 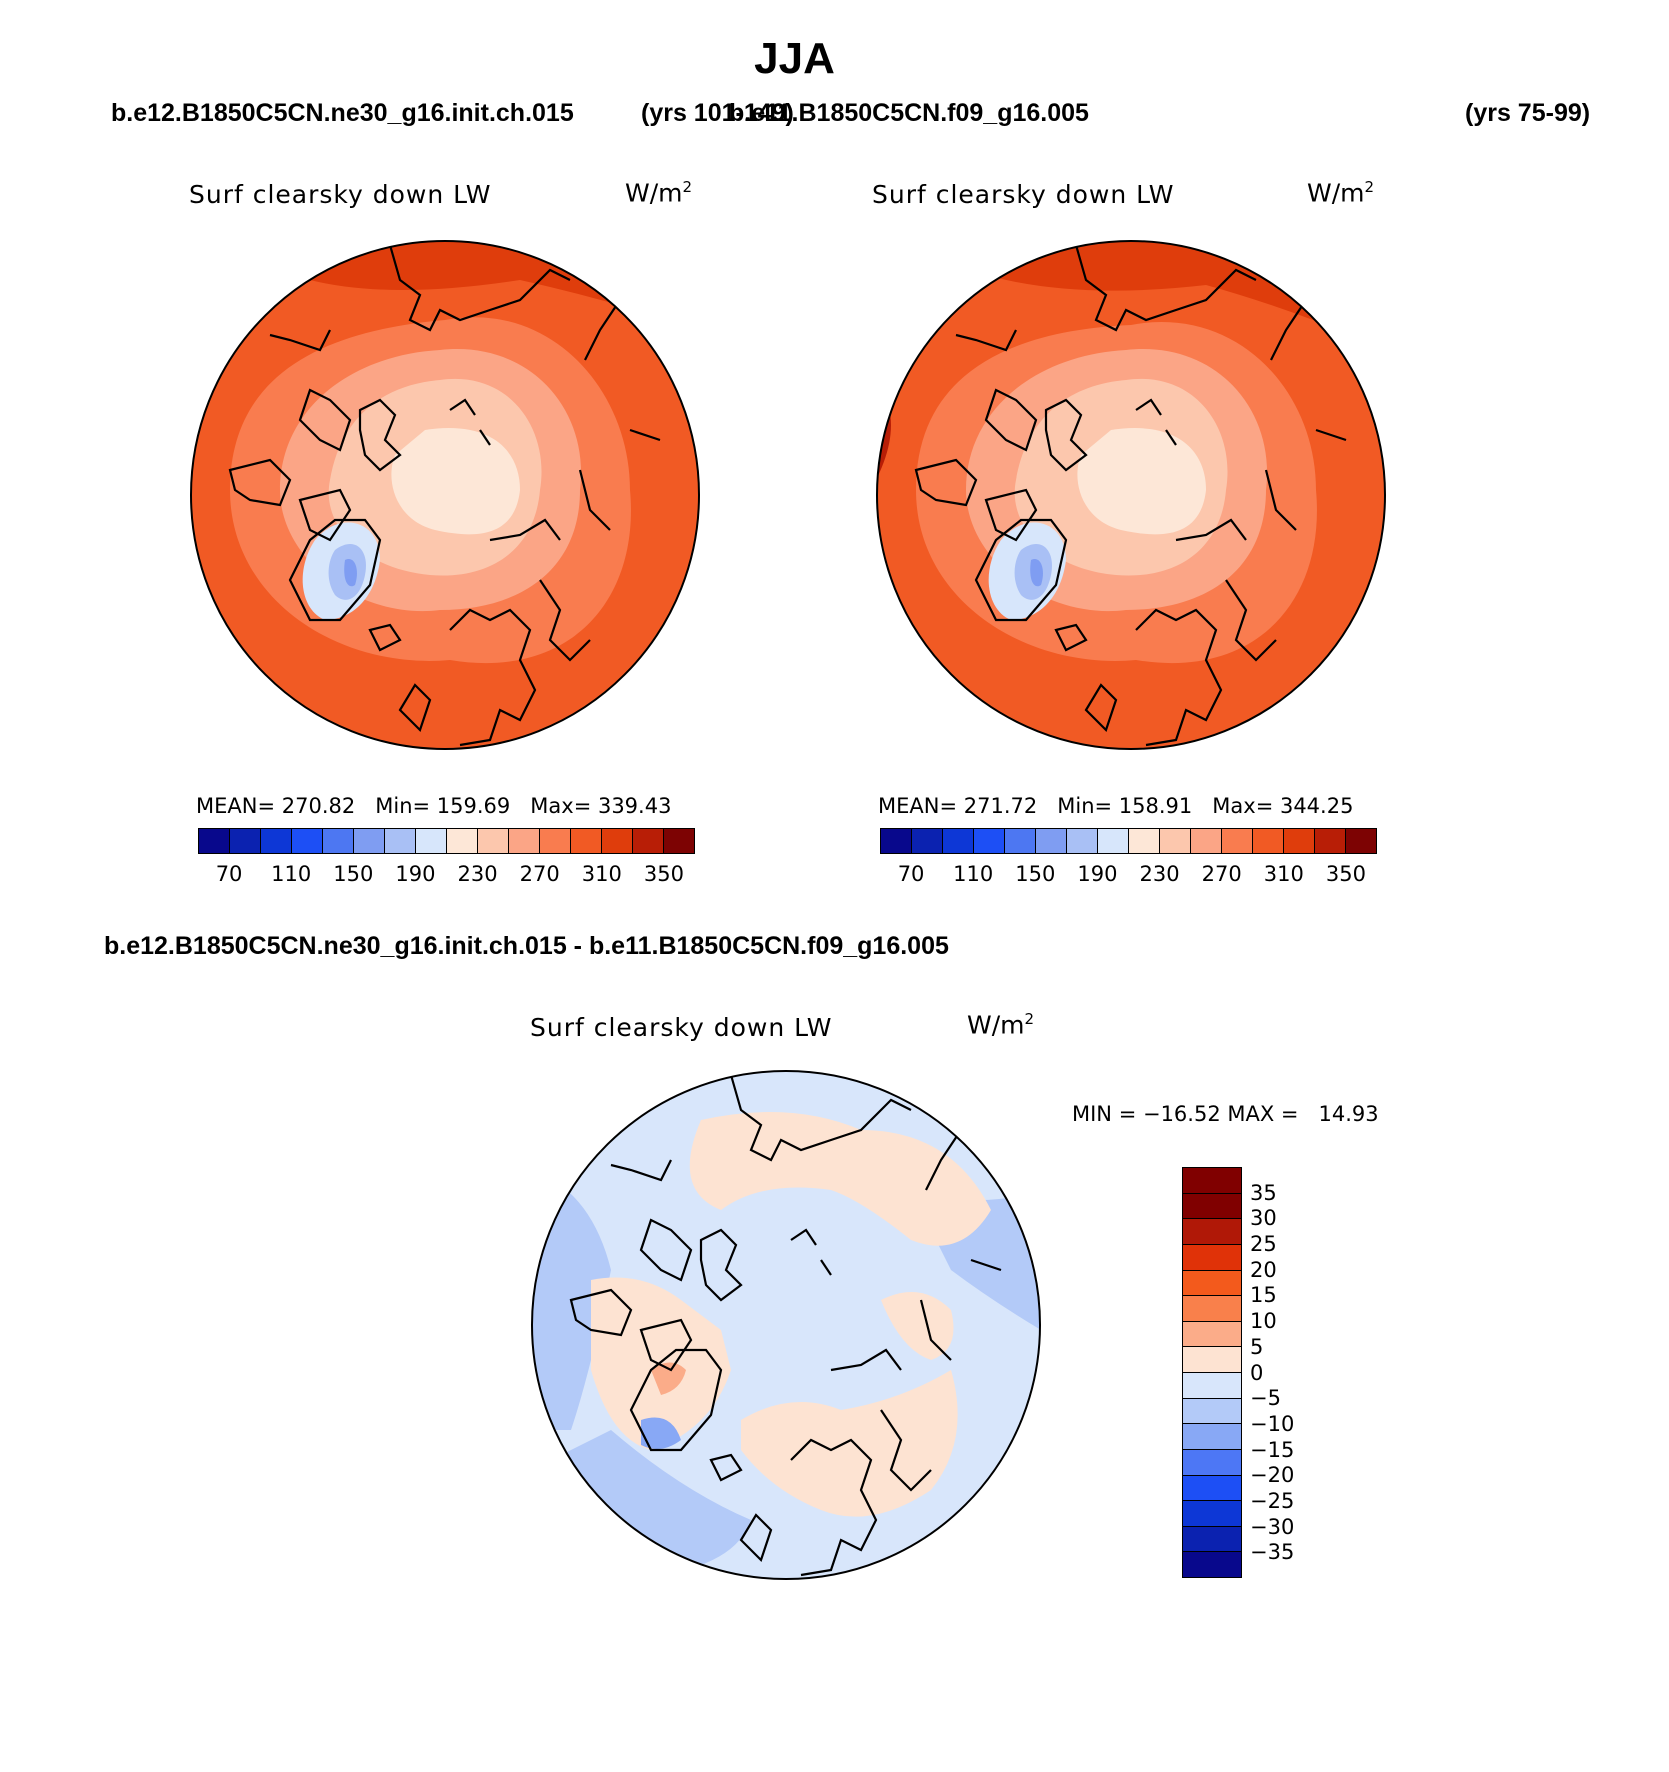 I want to click on panel2-stats: MEAN= 271.72 Min= 158.91 Max= 344.25, so click(x=1116, y=806).